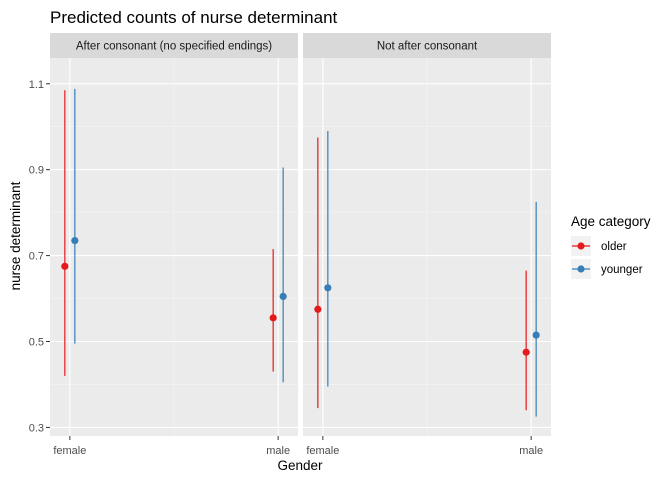 This screenshot has width=672, height=480. Describe the element at coordinates (36, 343) in the screenshot. I see `y-tick-label: 0.5` at that location.